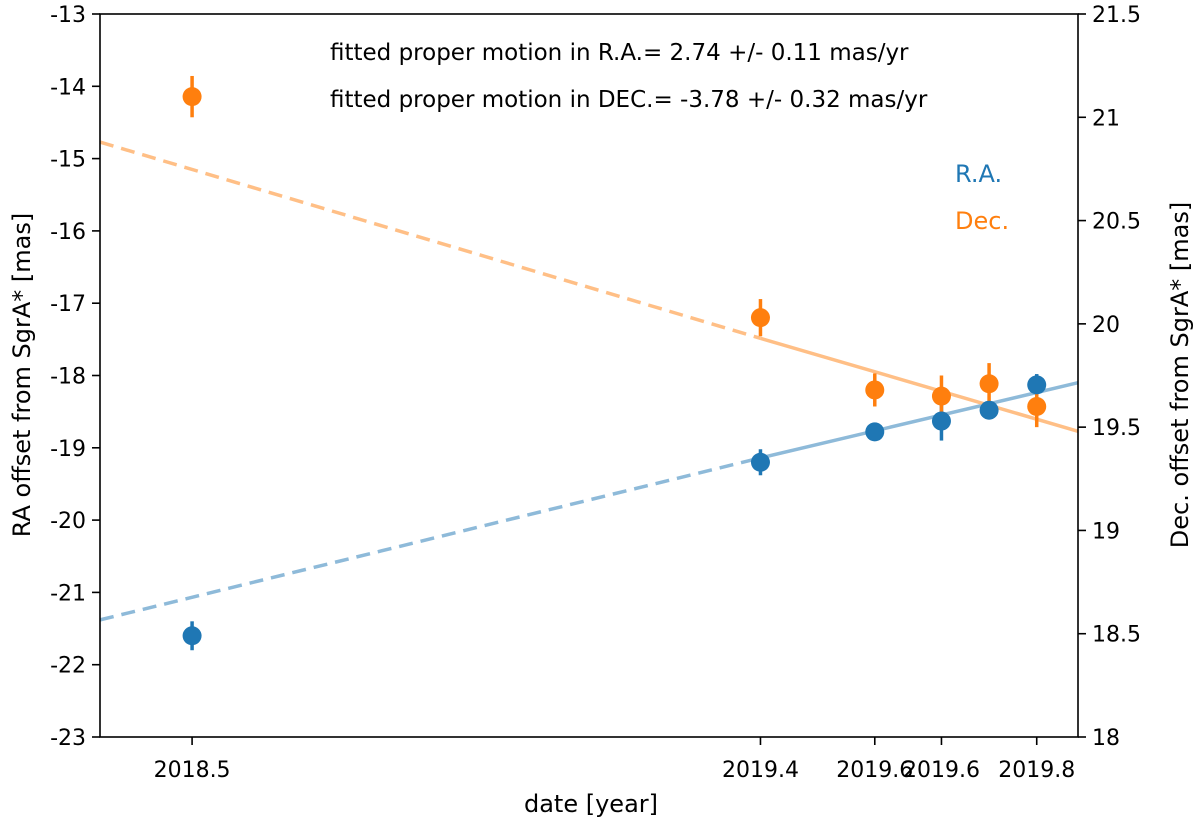  What do you see at coordinates (760, 770) in the screenshot?
I see `x-tick-label: 2019.4` at bounding box center [760, 770].